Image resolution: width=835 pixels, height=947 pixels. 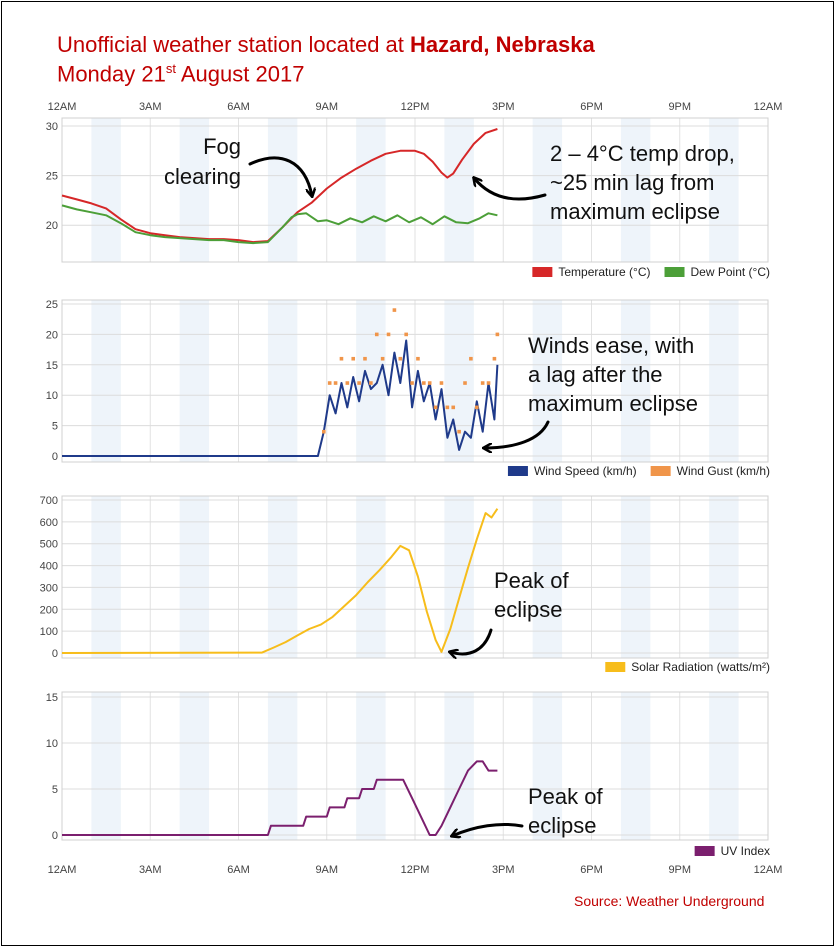 I want to click on y-tick-label: 300, so click(x=49, y=588).